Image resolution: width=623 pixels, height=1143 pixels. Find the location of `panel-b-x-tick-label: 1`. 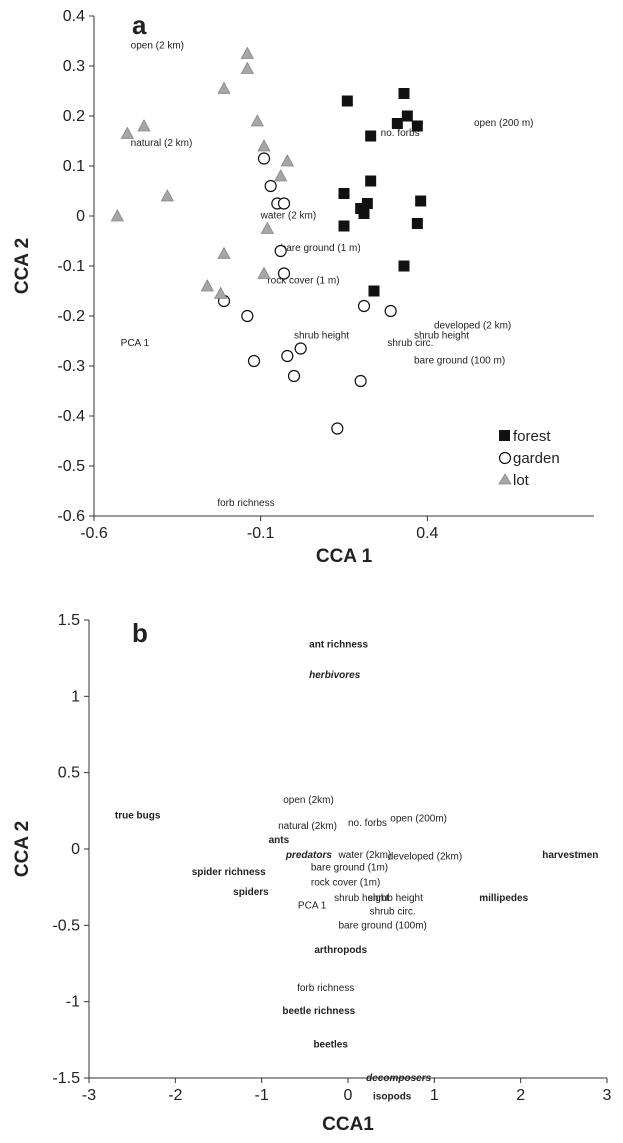

panel-b-x-tick-label: 1 is located at coordinates (434, 1095).